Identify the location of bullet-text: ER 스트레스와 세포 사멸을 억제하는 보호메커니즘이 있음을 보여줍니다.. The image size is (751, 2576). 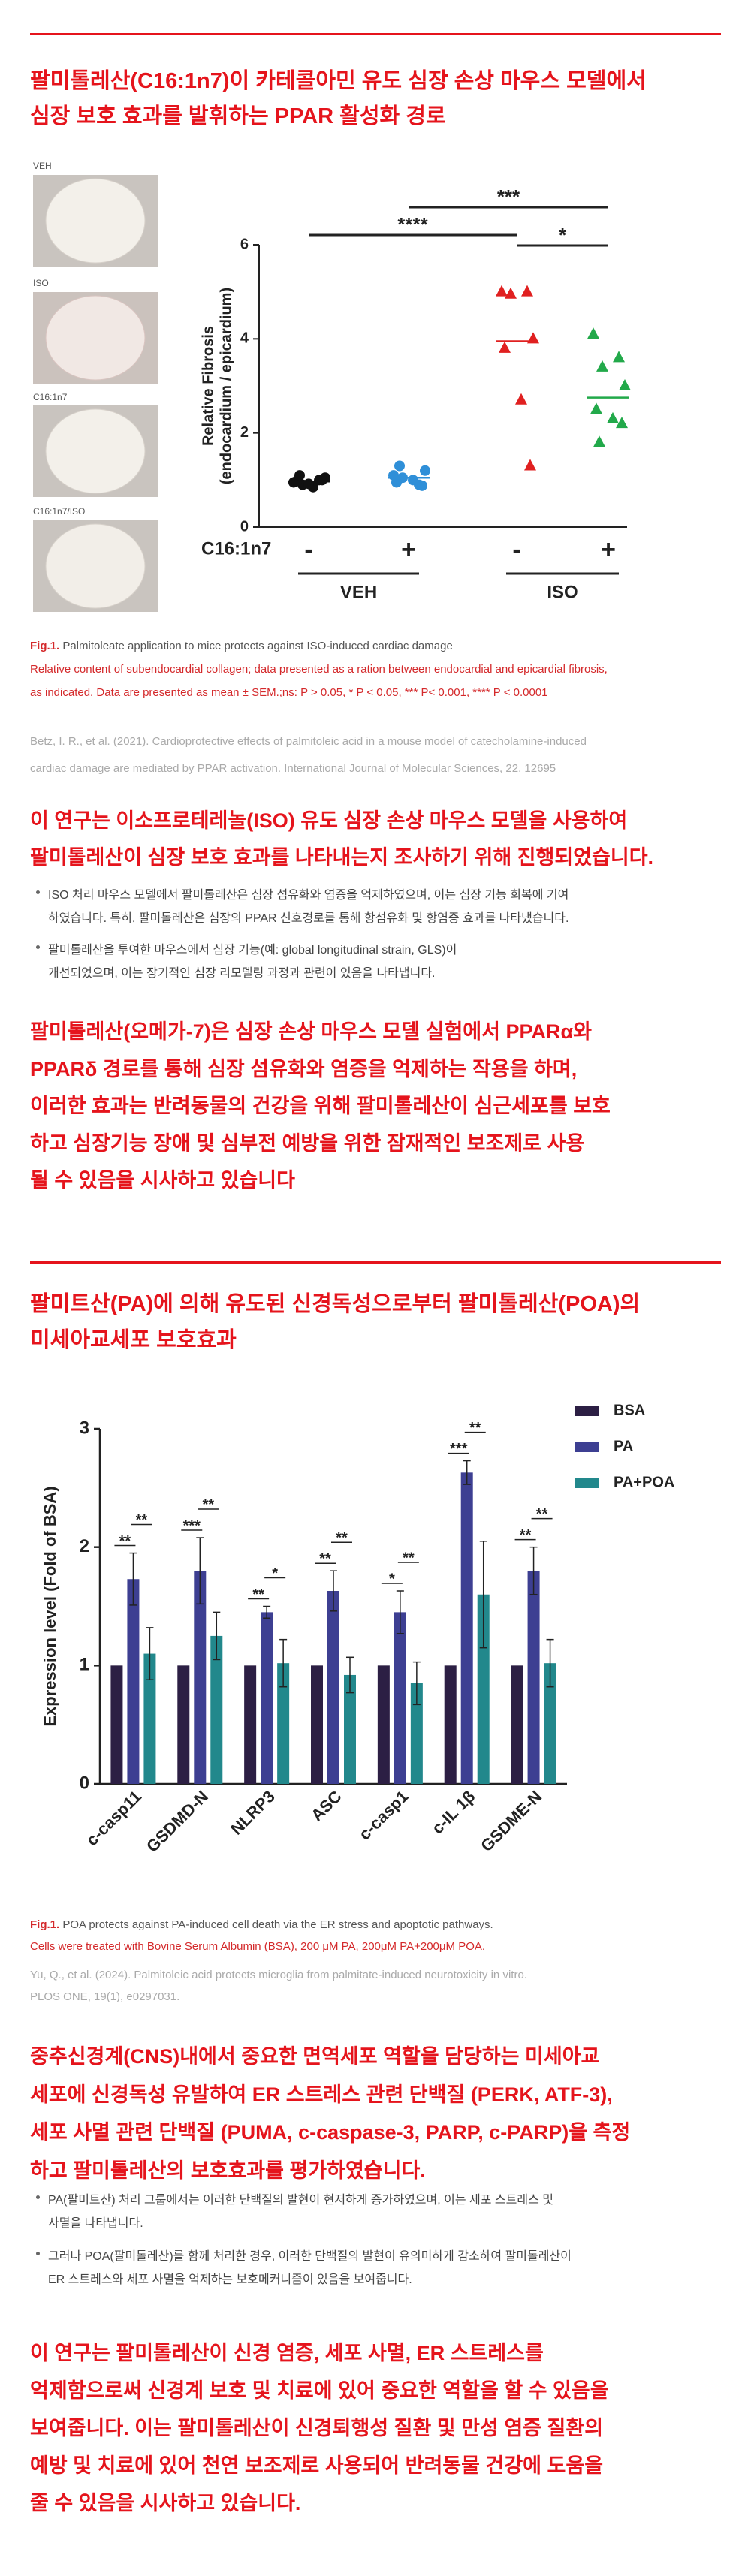
(230, 2279).